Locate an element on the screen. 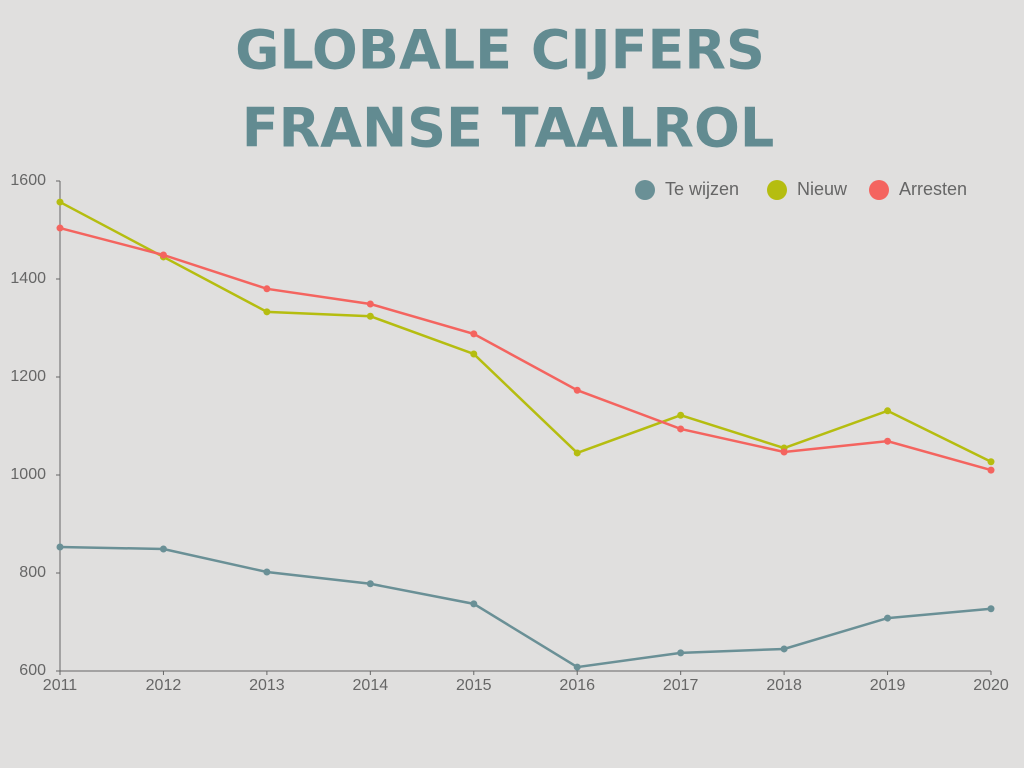  chart-title: GLOBALE CIJFERS is located at coordinates (500, 50).